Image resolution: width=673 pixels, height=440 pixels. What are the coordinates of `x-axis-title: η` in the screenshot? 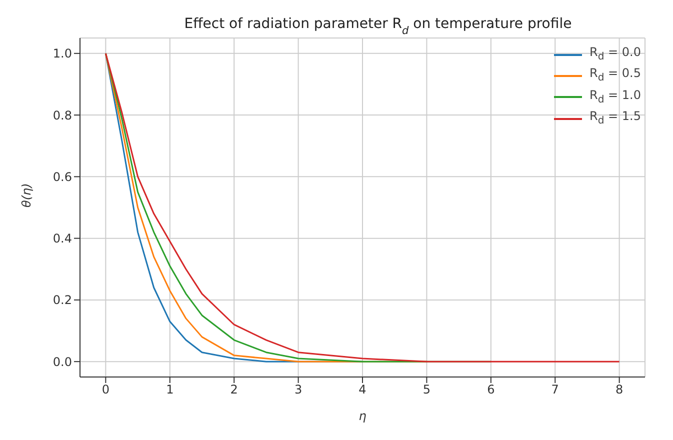 It's located at (362, 416).